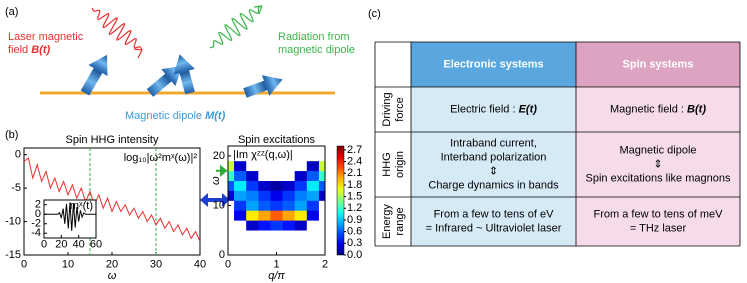  What do you see at coordinates (314, 37) in the screenshot?
I see `radiation-label: Radiation from` at bounding box center [314, 37].